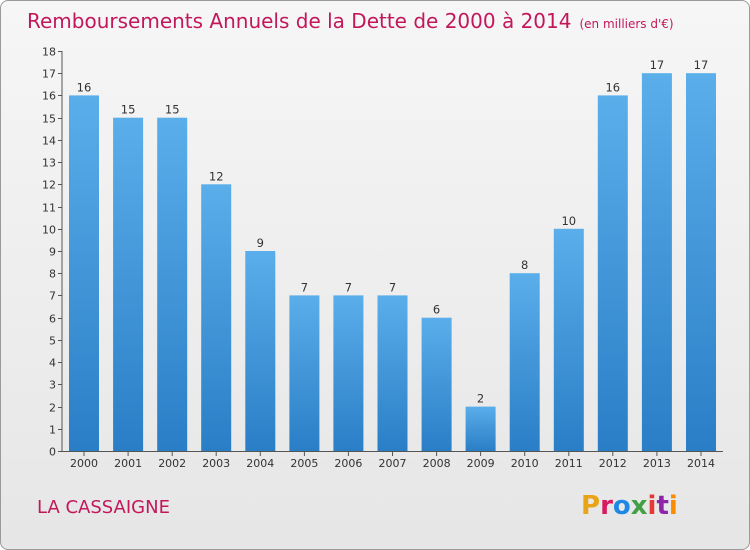  I want to click on x-tick-label: 2005, so click(304, 463).